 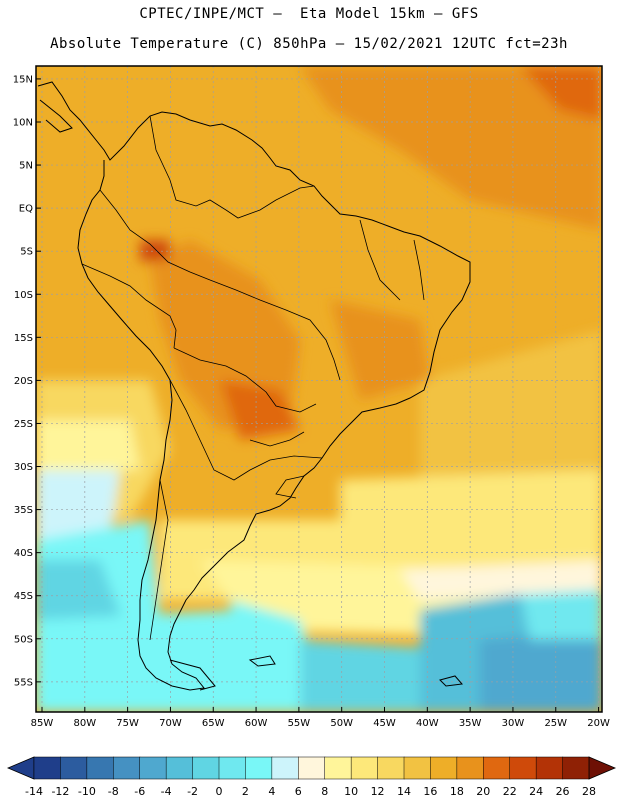 I want to click on colorbar-tick-label: -4, so click(x=166, y=791).